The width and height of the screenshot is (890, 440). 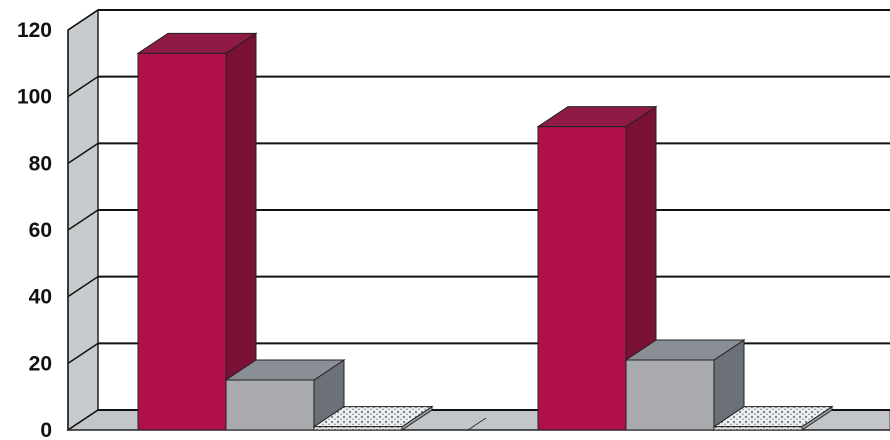 I want to click on y-tick-label: 0, so click(x=46, y=429).